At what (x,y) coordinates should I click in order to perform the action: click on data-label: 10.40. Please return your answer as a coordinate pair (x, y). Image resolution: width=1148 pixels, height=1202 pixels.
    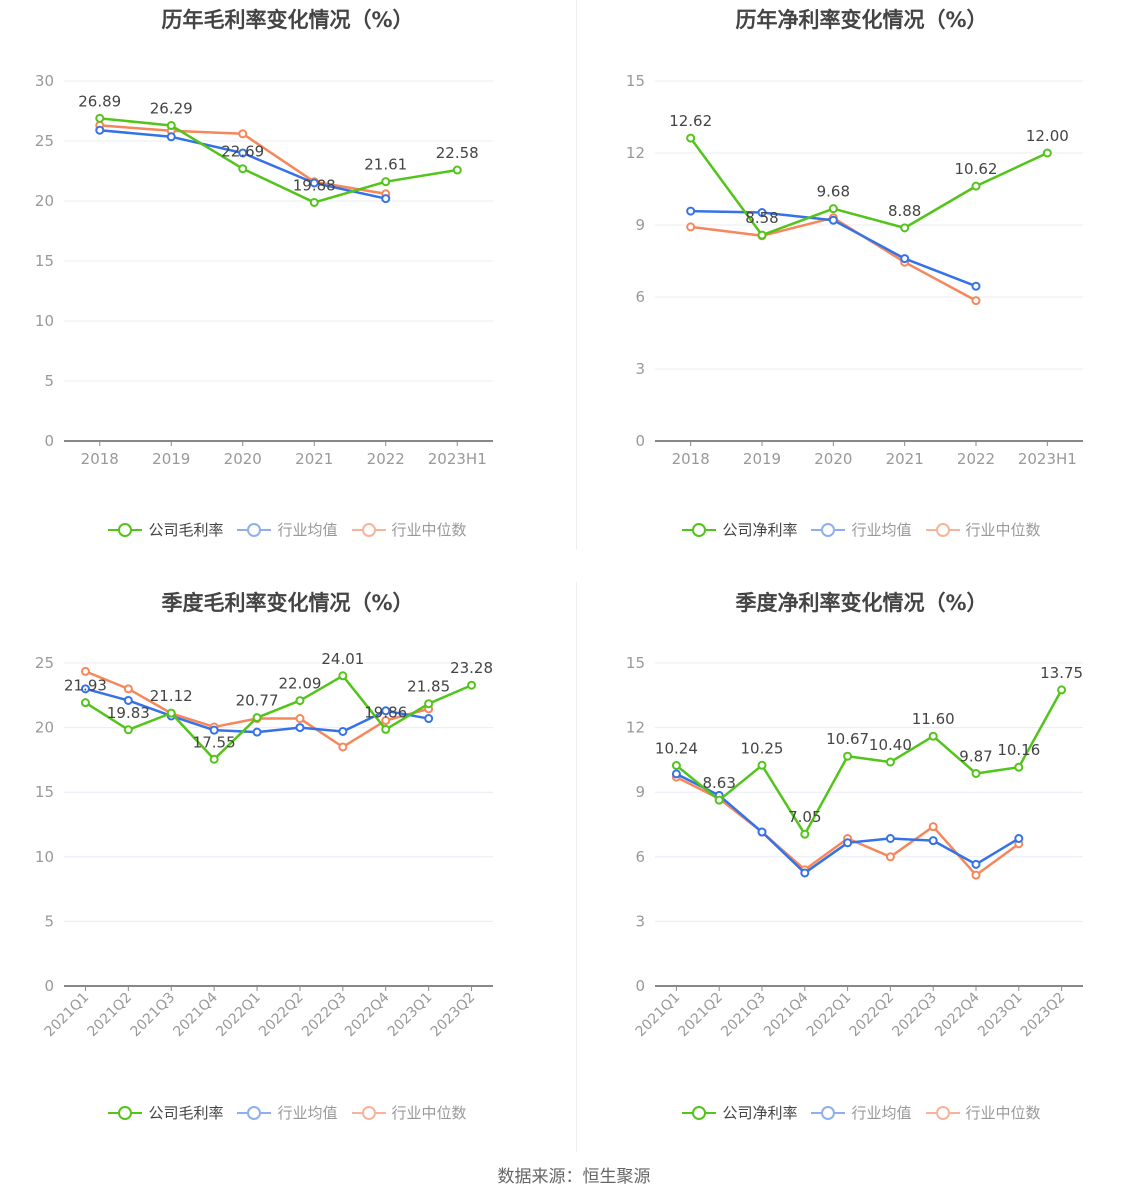
    Looking at the image, I should click on (890, 745).